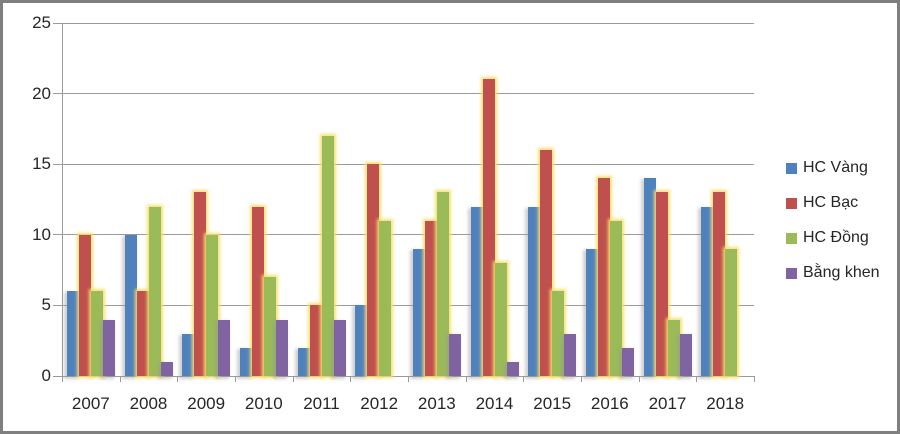  I want to click on bar-hc-đồng-2010, so click(269, 326).